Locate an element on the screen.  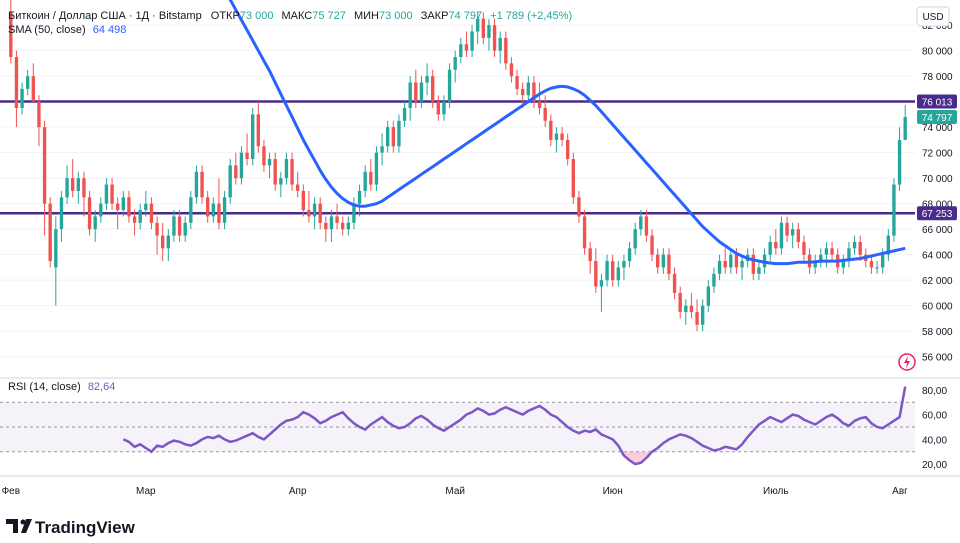
lightning-icon is located at coordinates (907, 362).